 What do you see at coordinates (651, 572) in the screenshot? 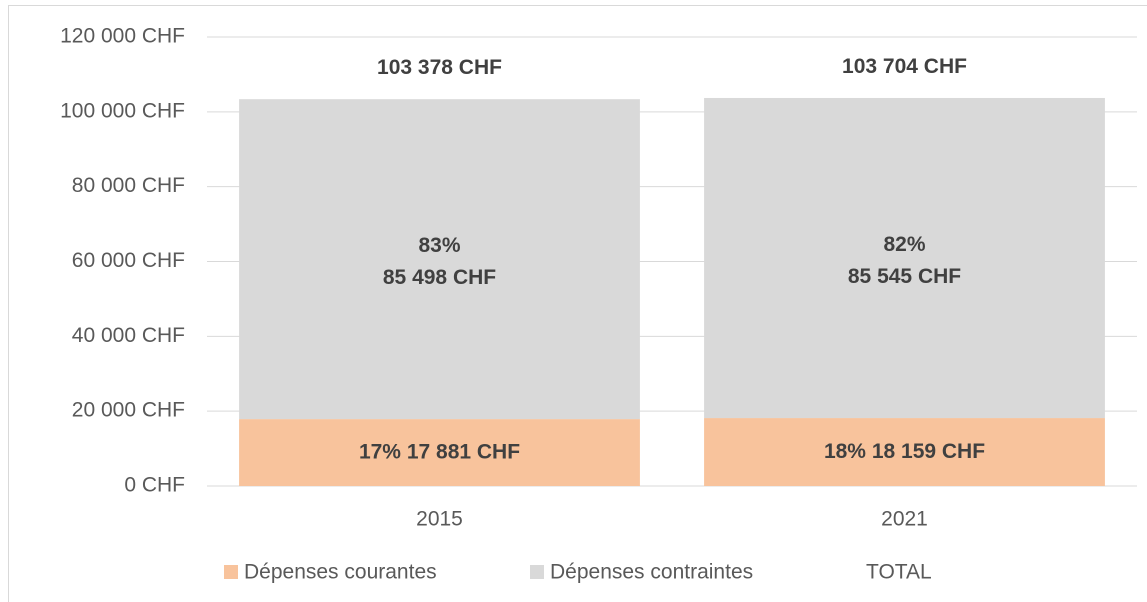
I see `legend-label: Dépenses contraintes` at bounding box center [651, 572].